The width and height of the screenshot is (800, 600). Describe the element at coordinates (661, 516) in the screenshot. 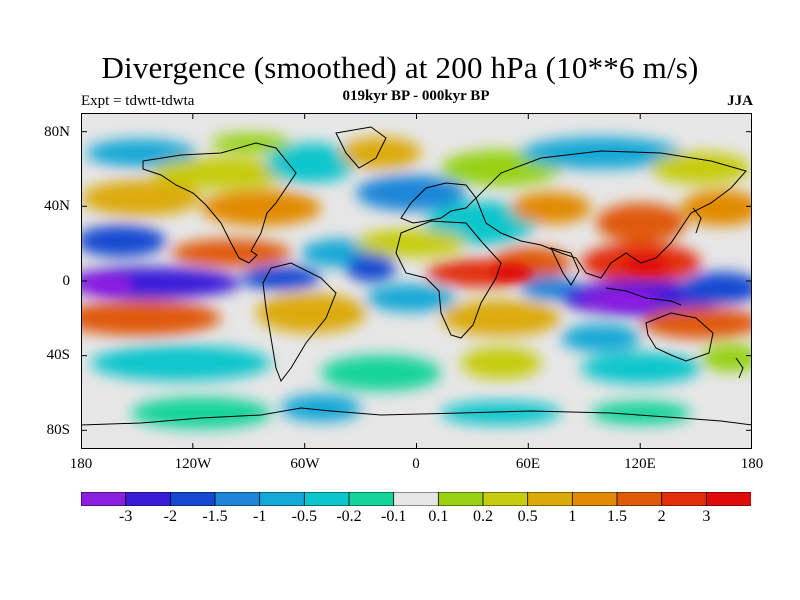

I see `colorbar-label: 2` at that location.